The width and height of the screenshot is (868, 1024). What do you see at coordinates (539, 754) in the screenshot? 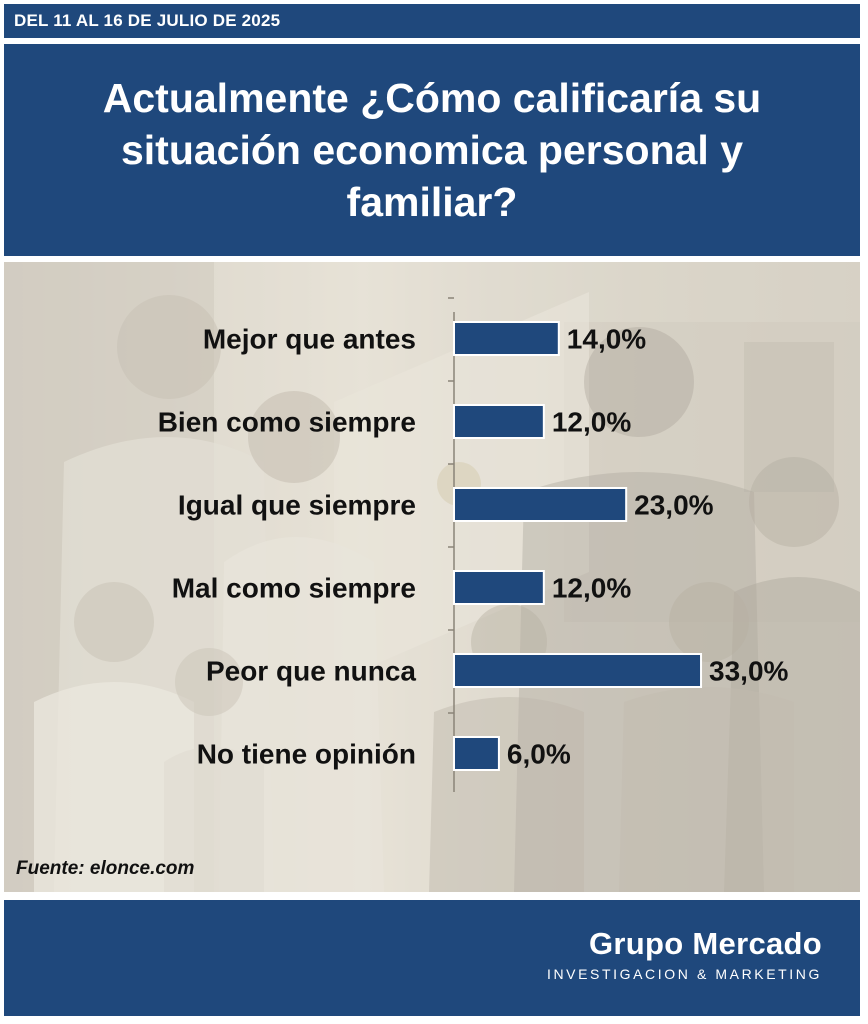
I see `value-label: 6,0%` at bounding box center [539, 754].